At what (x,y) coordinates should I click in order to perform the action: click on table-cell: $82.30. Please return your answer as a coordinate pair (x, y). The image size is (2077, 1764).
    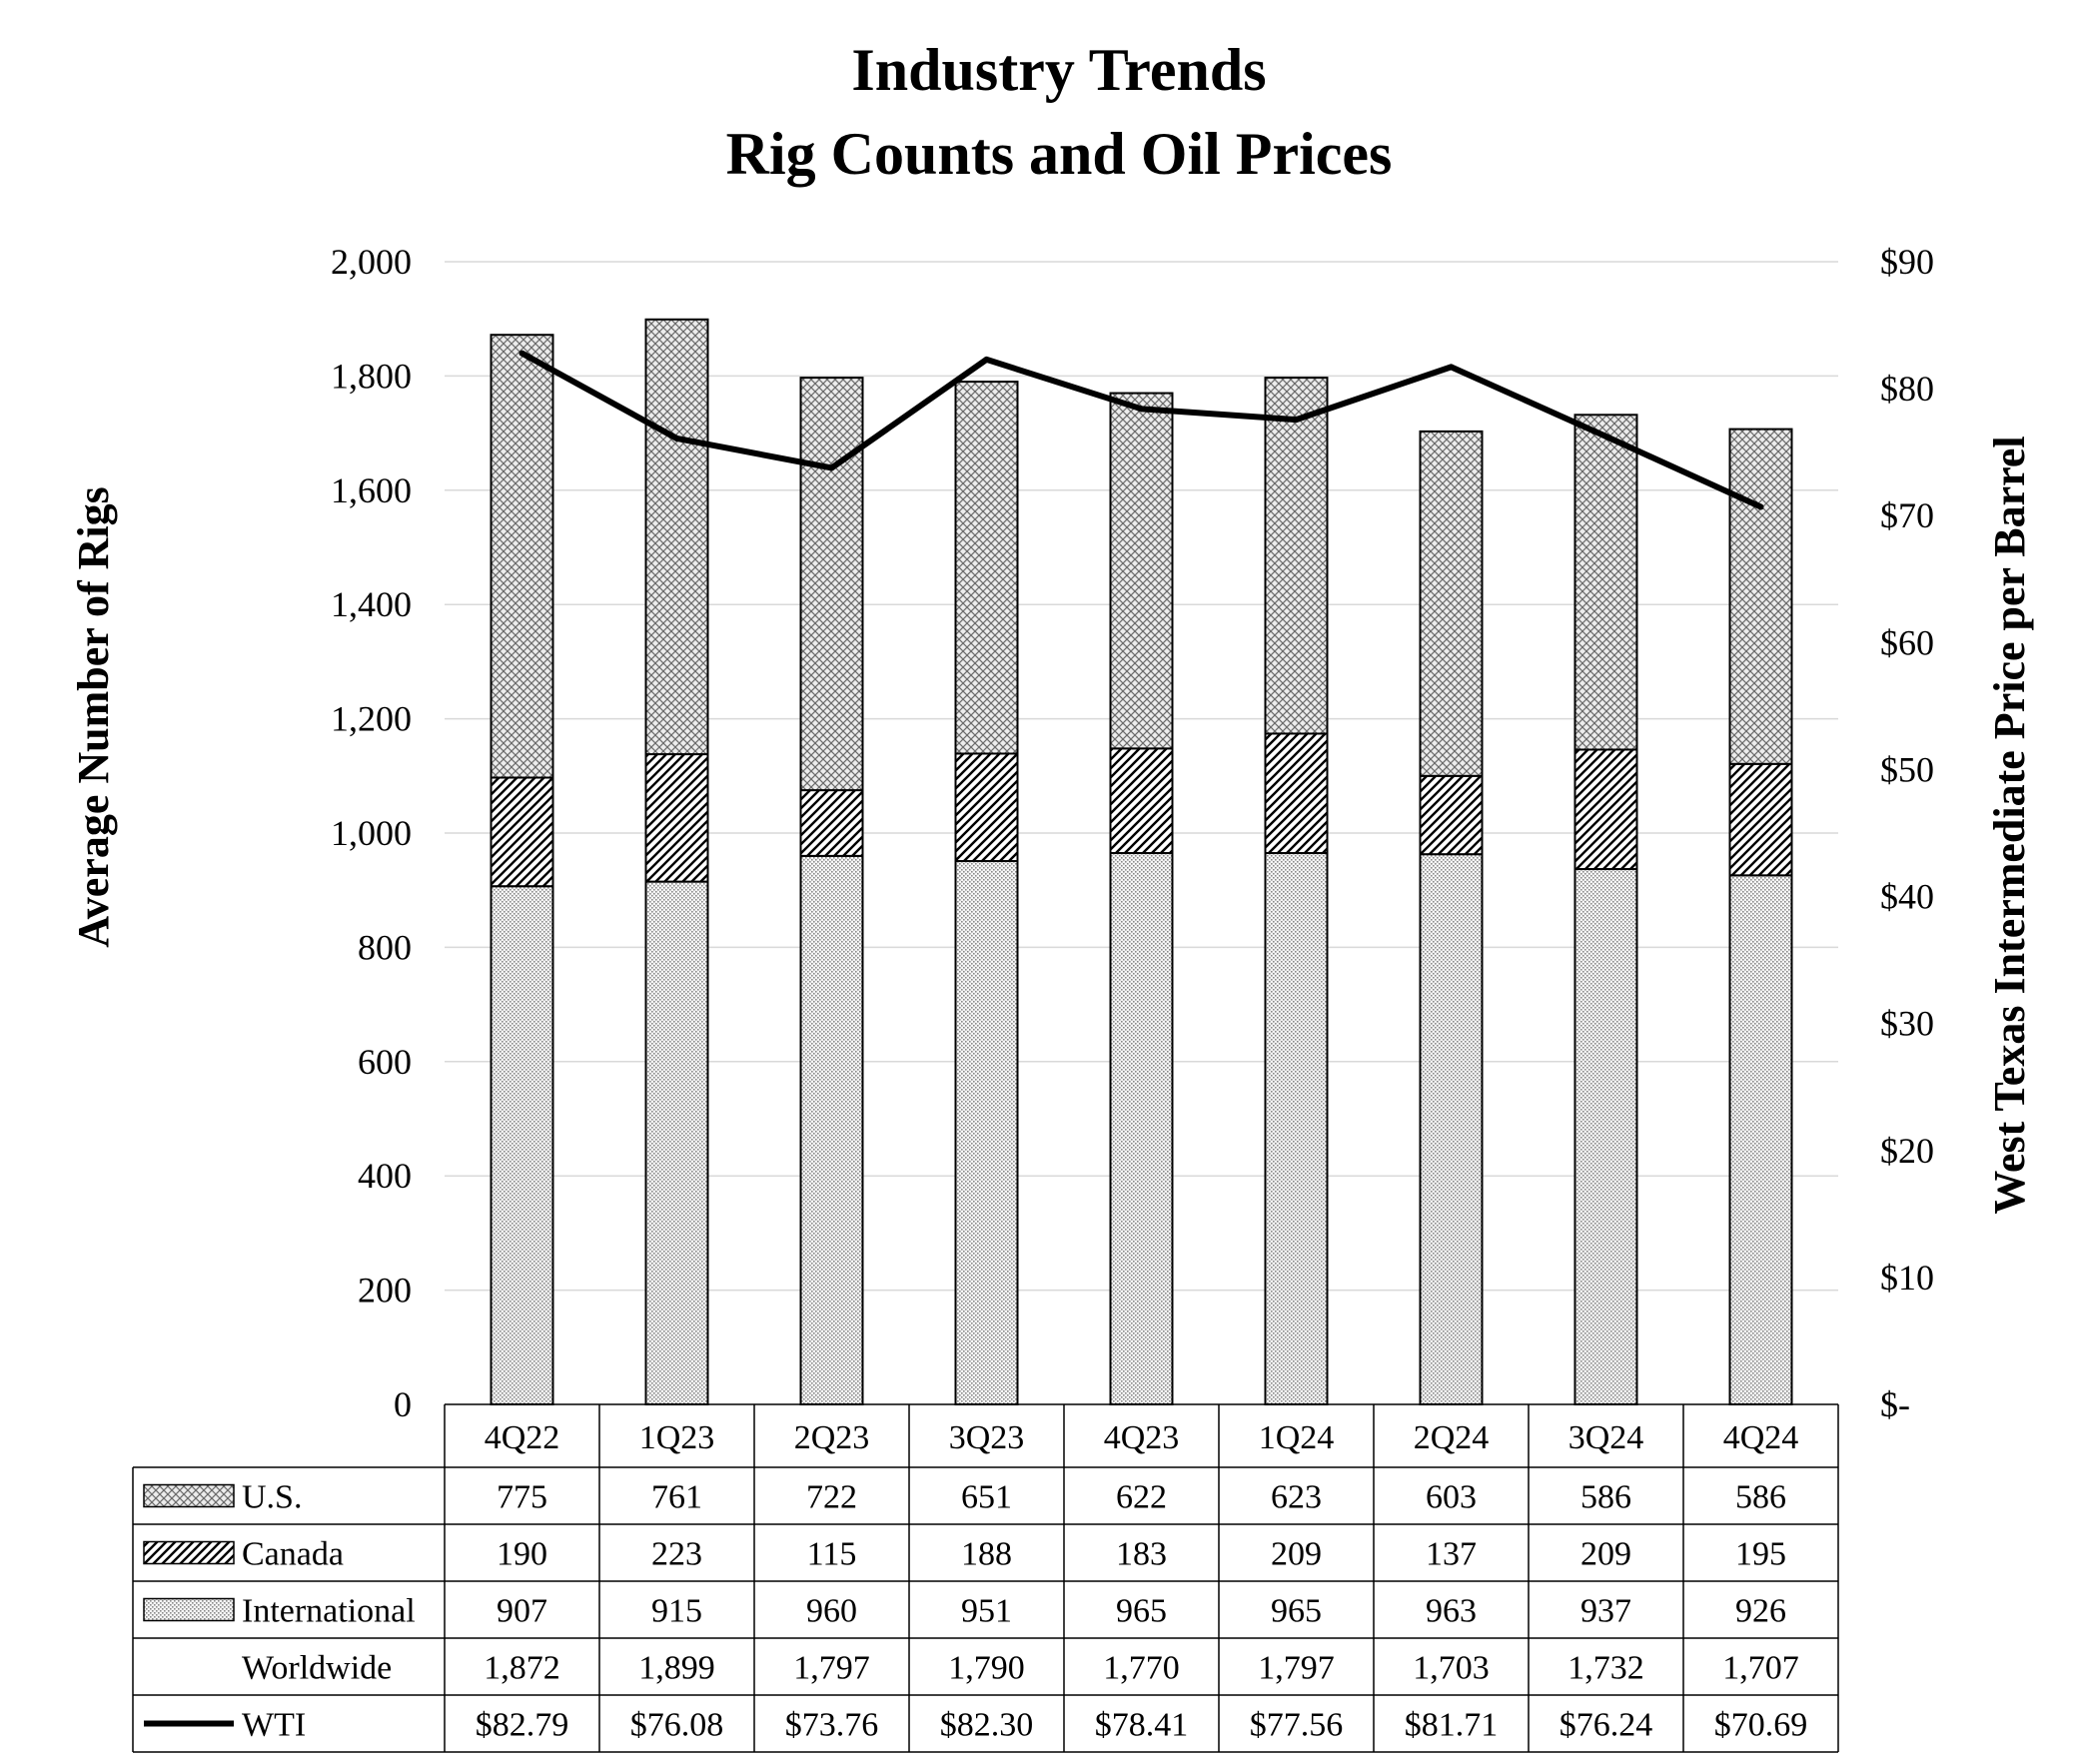
    Looking at the image, I should click on (987, 1725).